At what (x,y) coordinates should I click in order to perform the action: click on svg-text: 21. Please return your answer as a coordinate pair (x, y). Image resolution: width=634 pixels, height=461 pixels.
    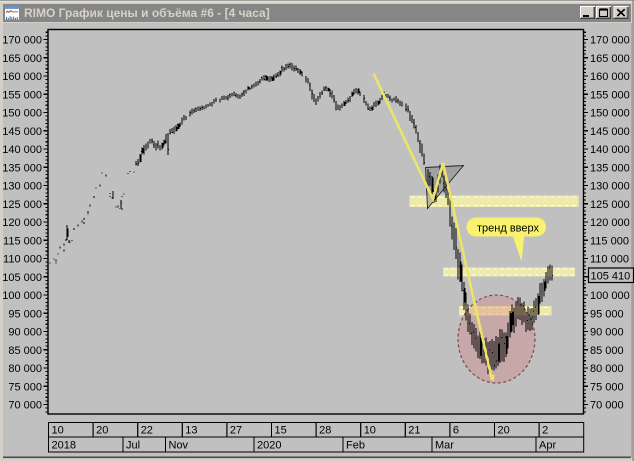
    Looking at the image, I should click on (414, 431).